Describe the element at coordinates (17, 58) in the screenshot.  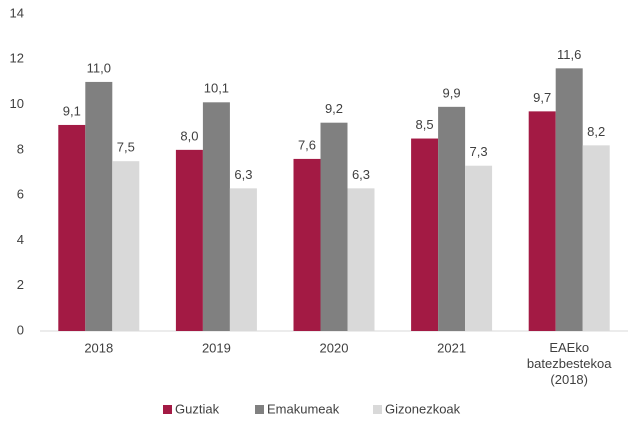
I see `y-tick-label: 12` at that location.